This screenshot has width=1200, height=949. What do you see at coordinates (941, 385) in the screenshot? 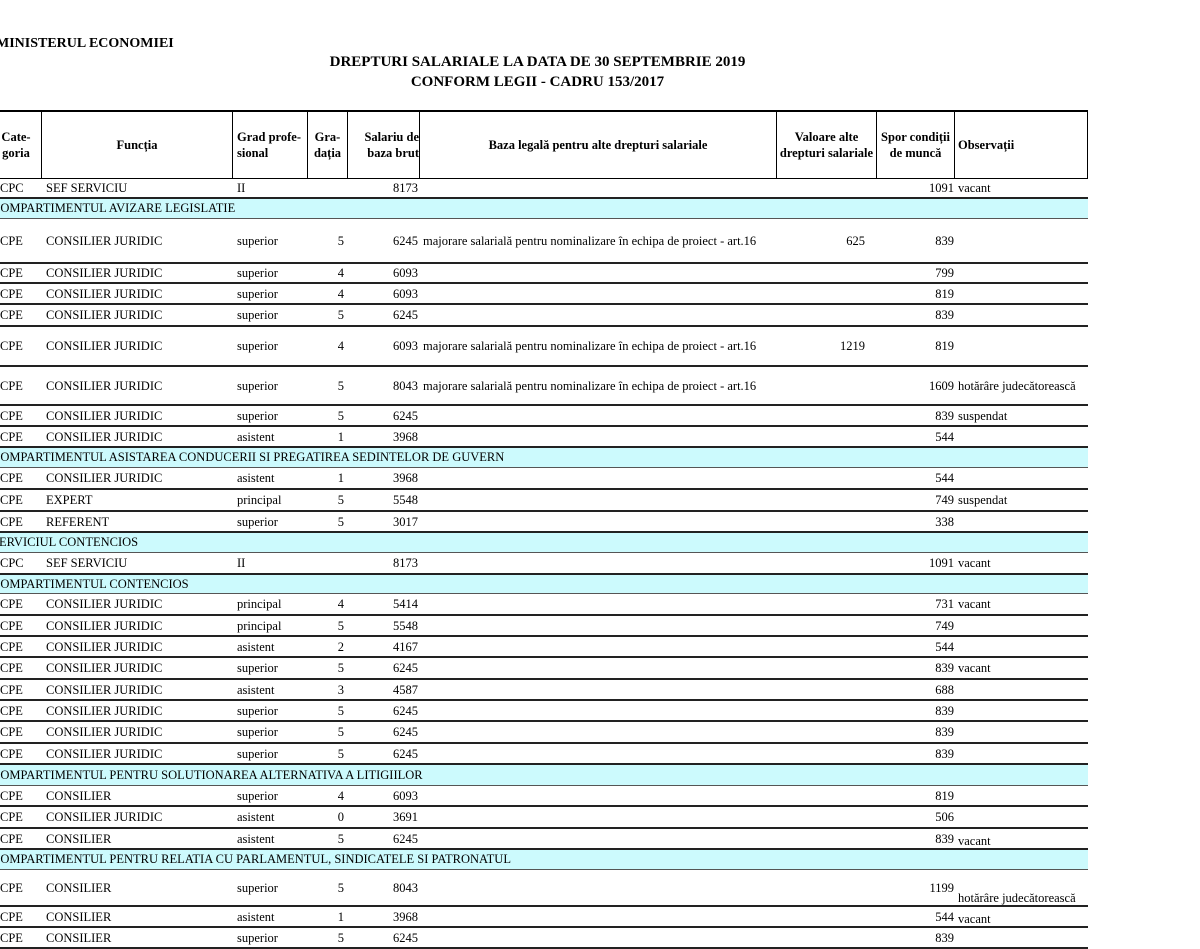
I see `cell-spor: 1609` at bounding box center [941, 385].